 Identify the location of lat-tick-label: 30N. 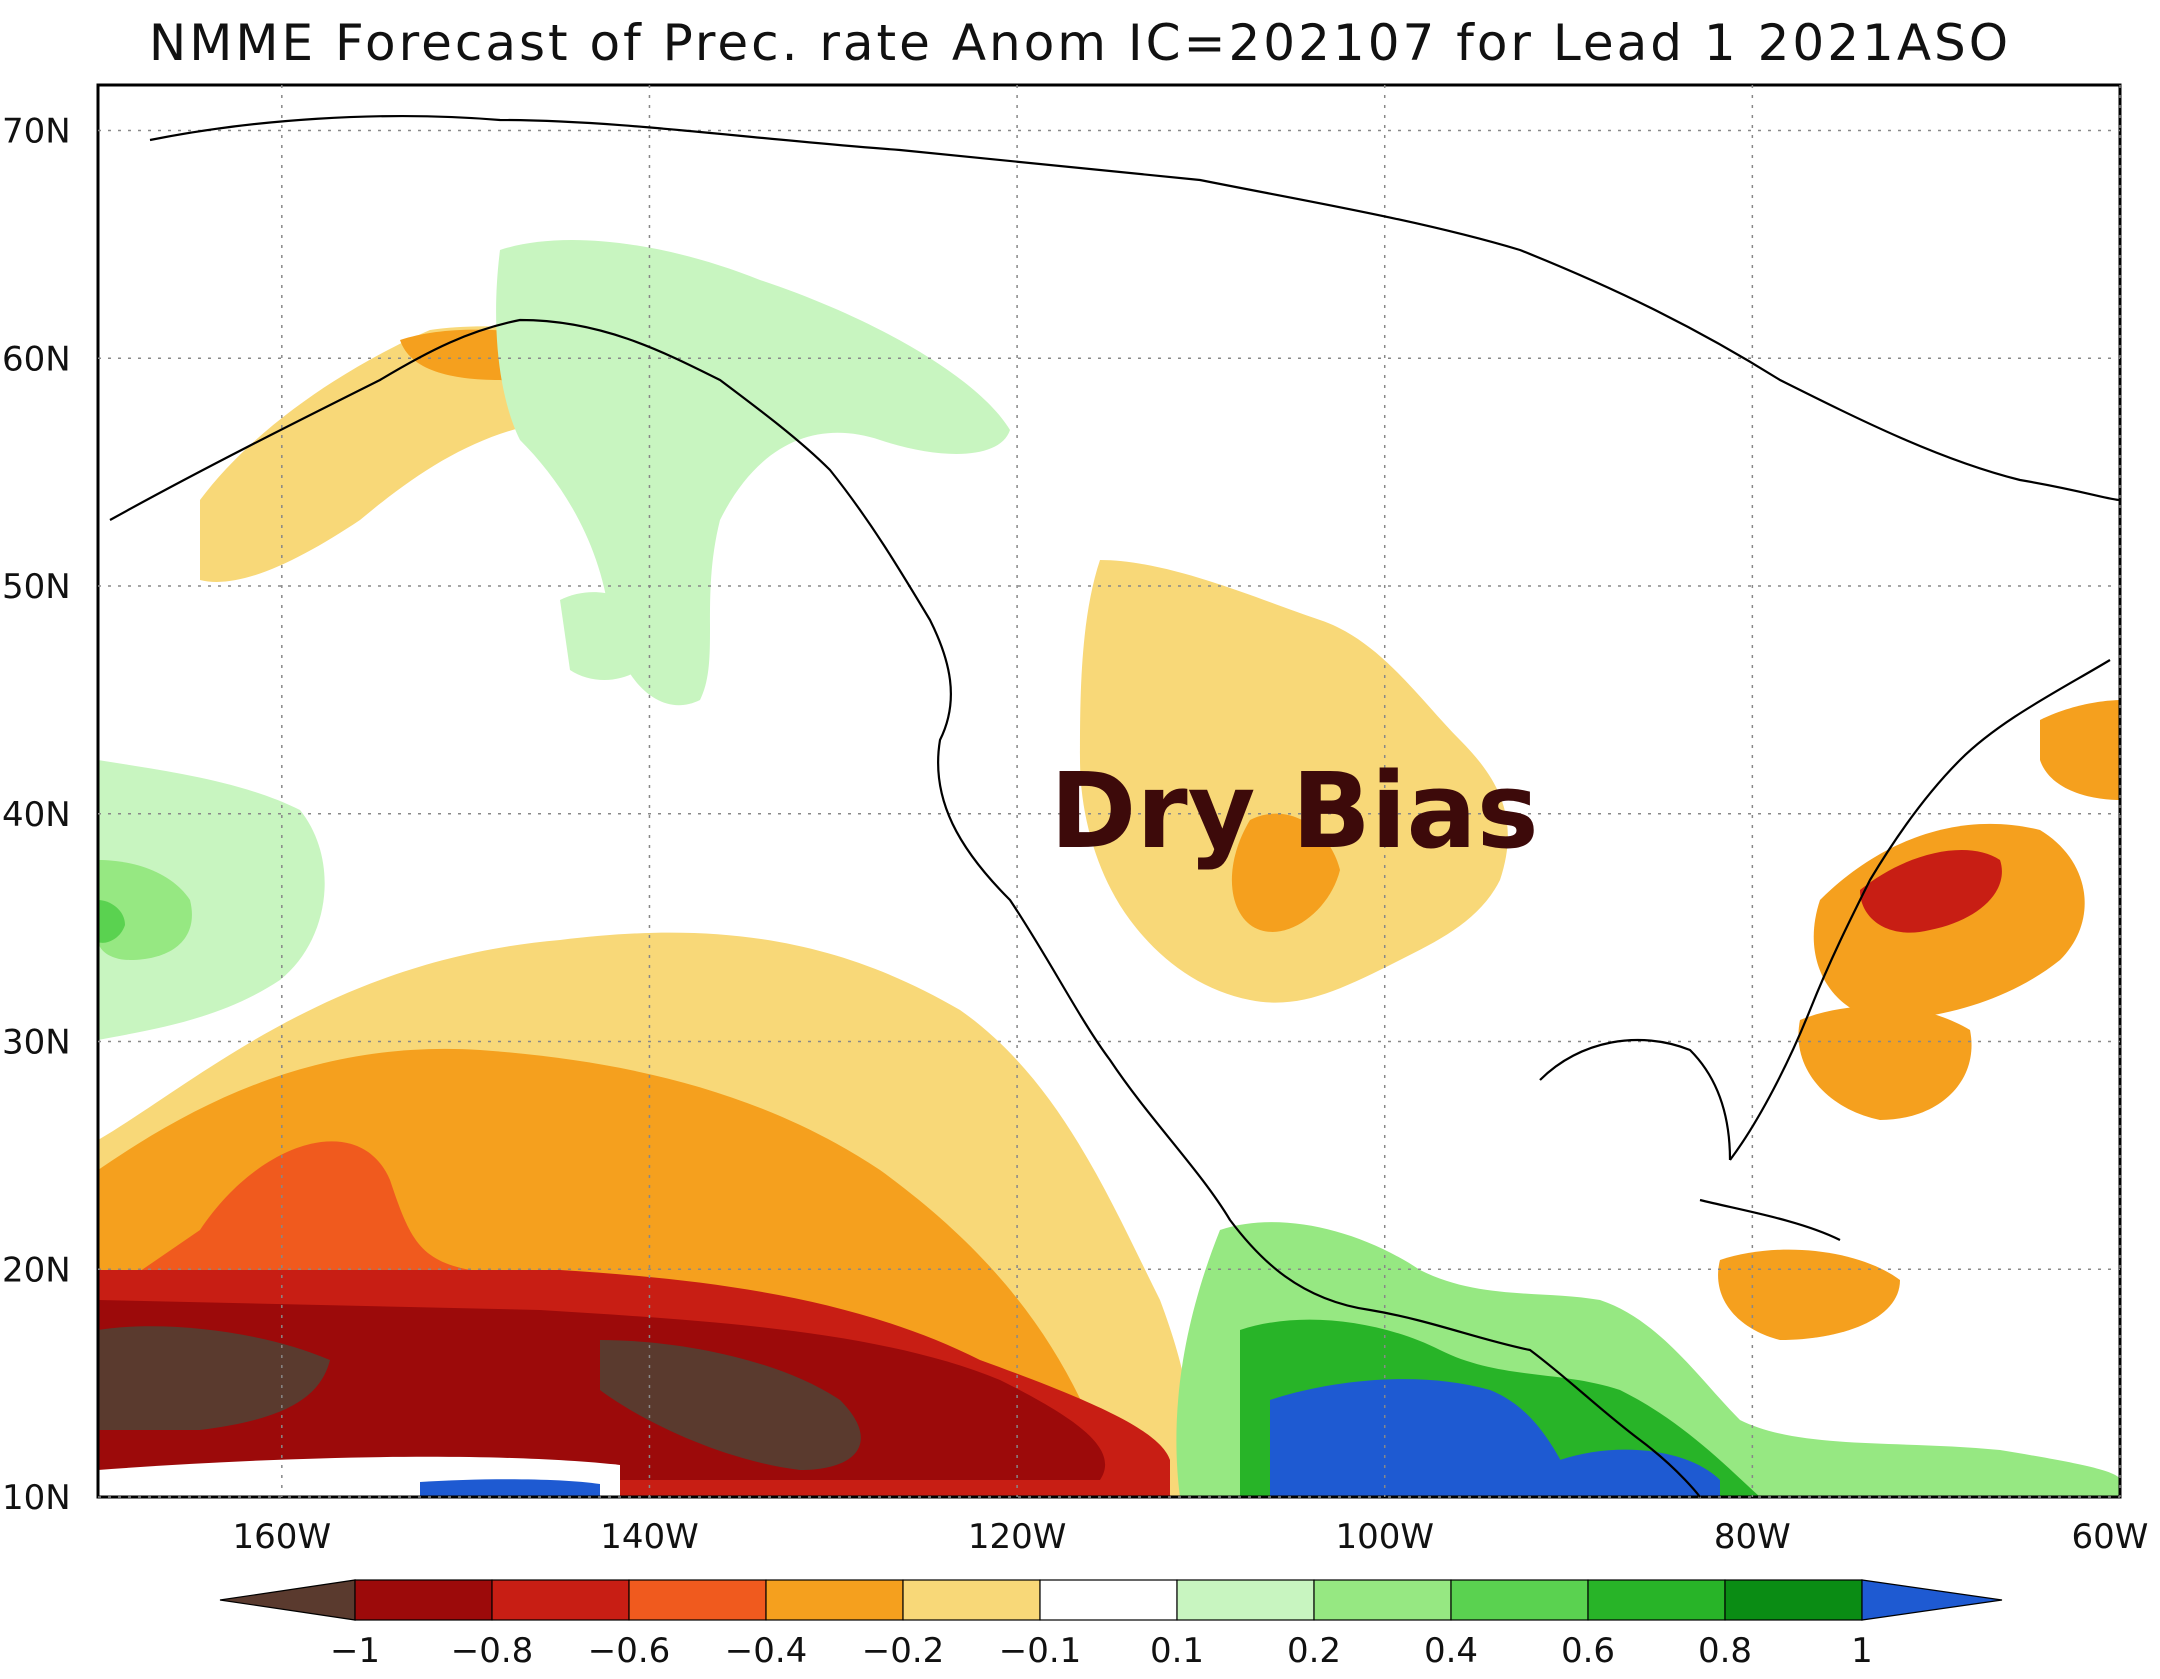
(36, 1043).